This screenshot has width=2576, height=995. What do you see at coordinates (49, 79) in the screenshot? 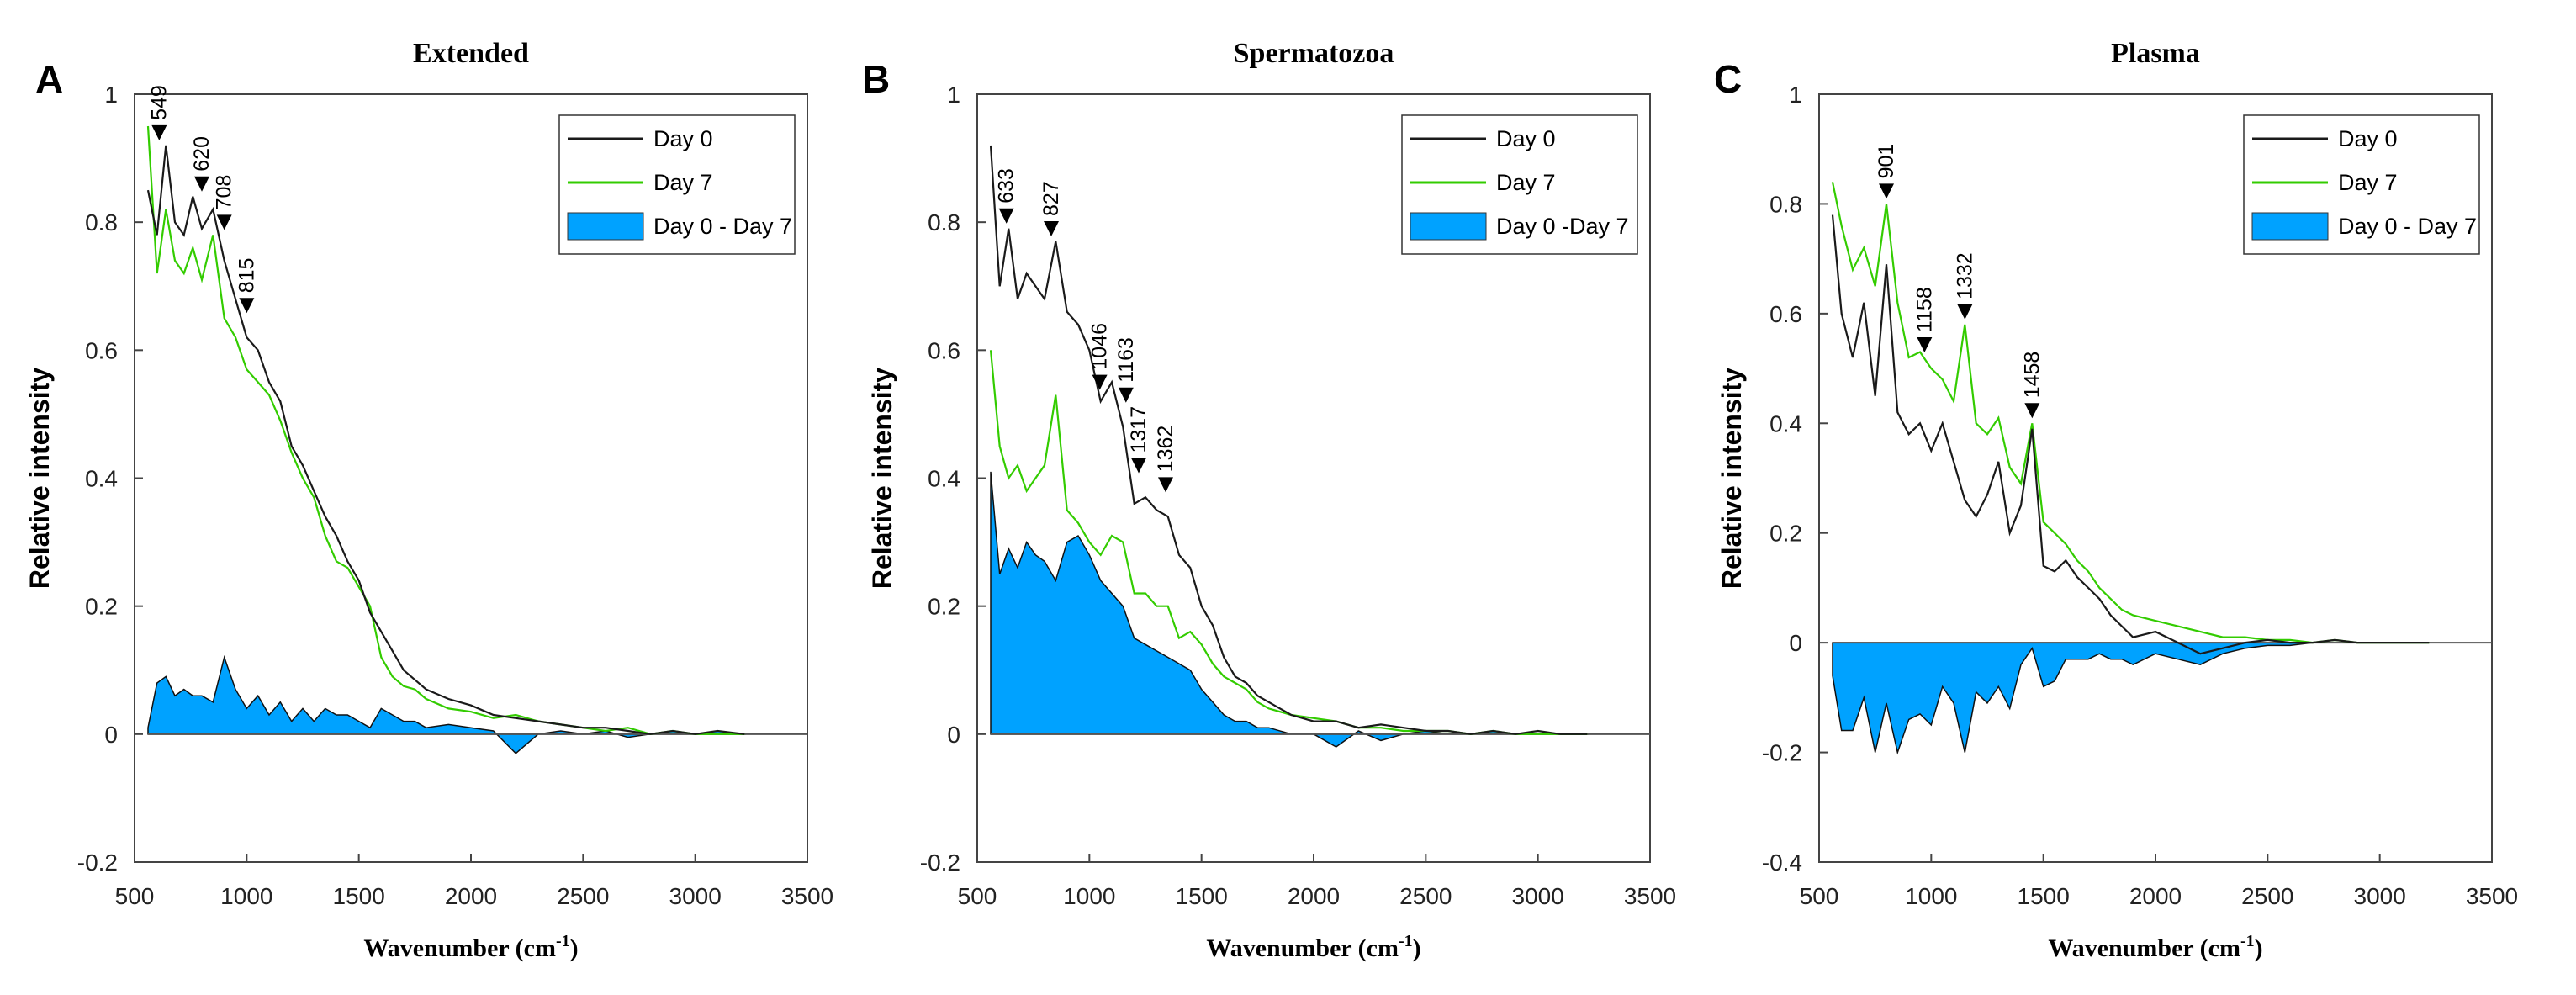
I see `panel-letter: A` at bounding box center [49, 79].